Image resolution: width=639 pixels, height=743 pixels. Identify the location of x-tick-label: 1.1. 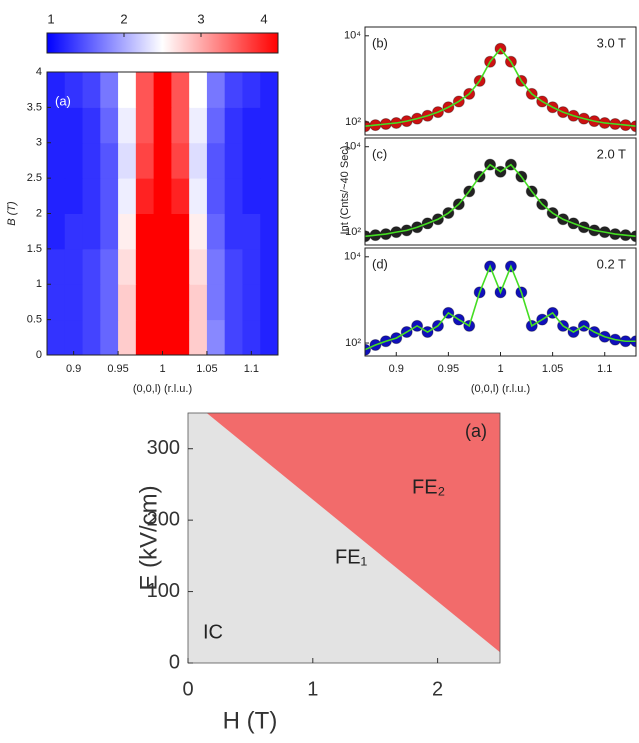
(604, 369).